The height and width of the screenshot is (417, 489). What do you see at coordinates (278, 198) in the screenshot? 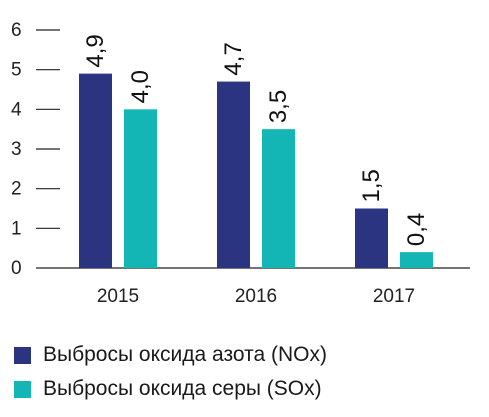
I see `bar-sox-2016` at bounding box center [278, 198].